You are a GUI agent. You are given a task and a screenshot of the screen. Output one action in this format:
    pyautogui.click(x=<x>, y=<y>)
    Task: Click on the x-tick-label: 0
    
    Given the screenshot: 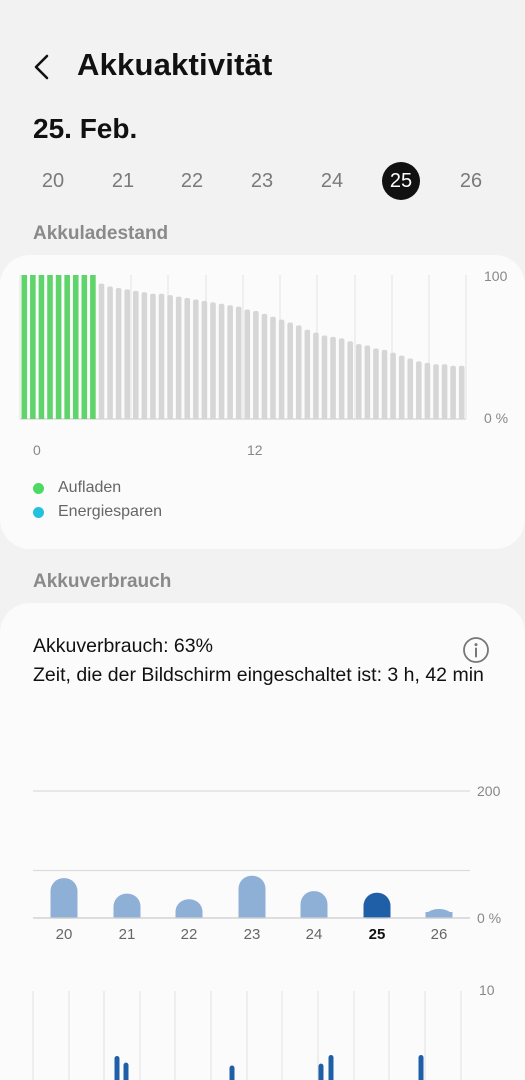 What is the action you would take?
    pyautogui.click(x=37, y=450)
    